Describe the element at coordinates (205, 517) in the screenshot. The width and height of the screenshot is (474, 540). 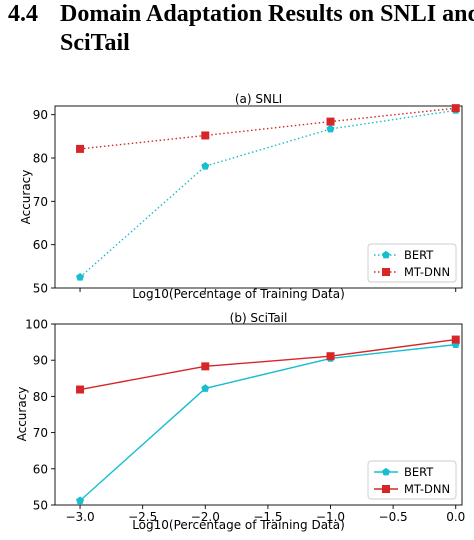
I see `x-tick-label: −2.0` at that location.